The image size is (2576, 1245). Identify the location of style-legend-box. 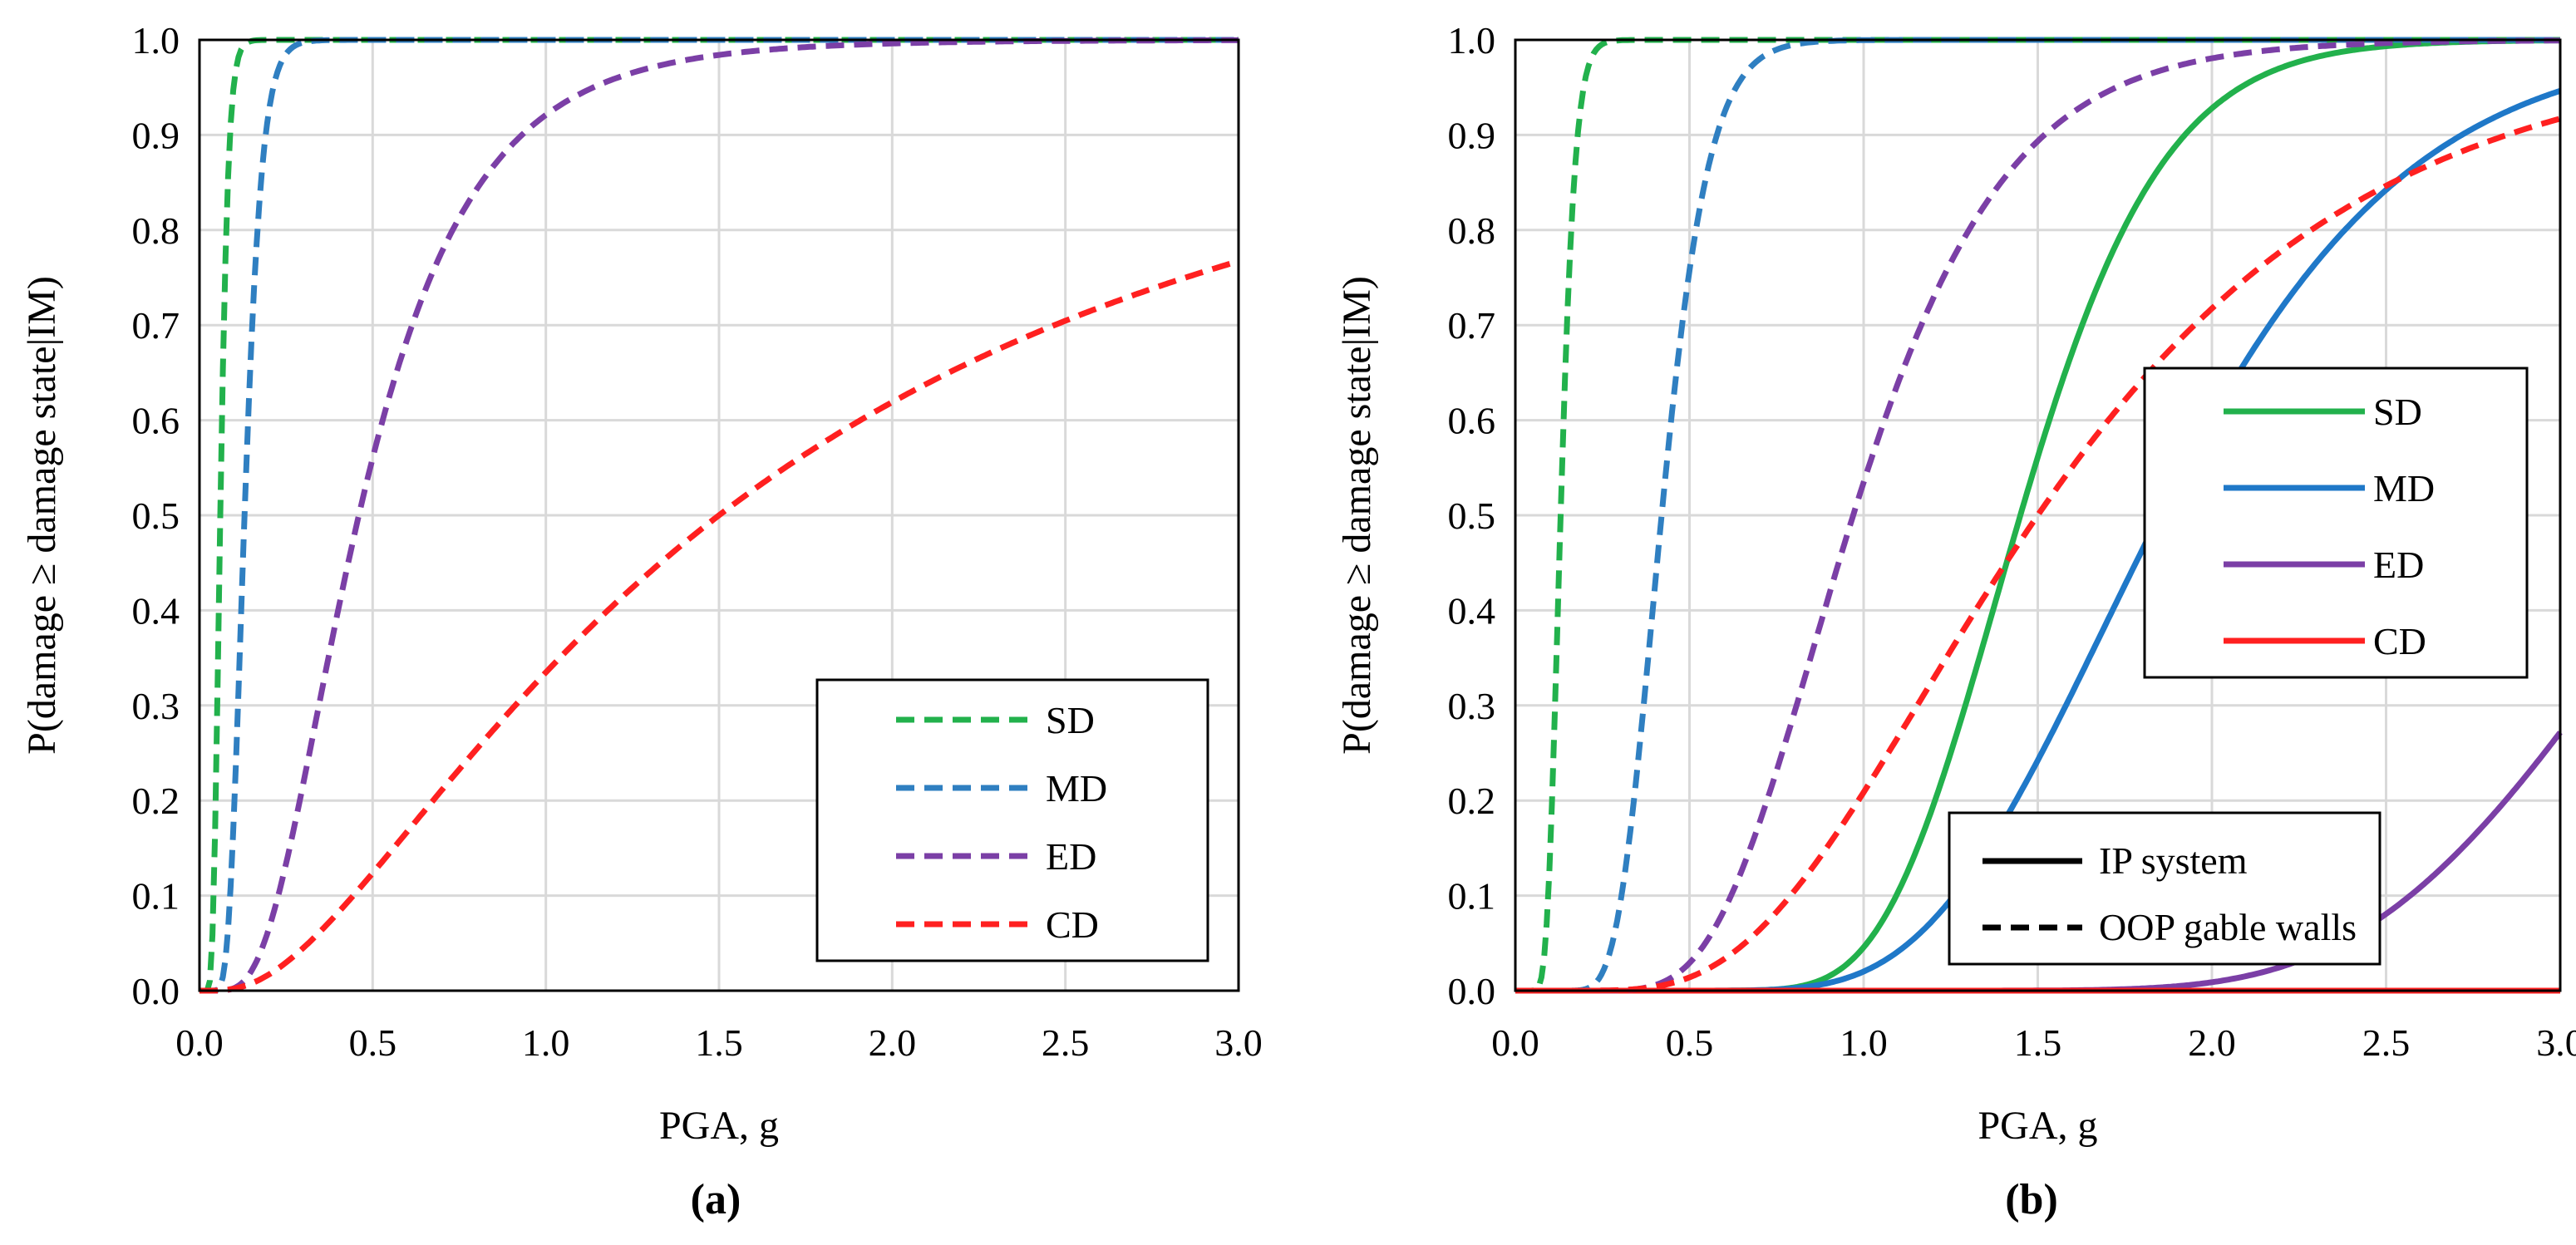
(2164, 888).